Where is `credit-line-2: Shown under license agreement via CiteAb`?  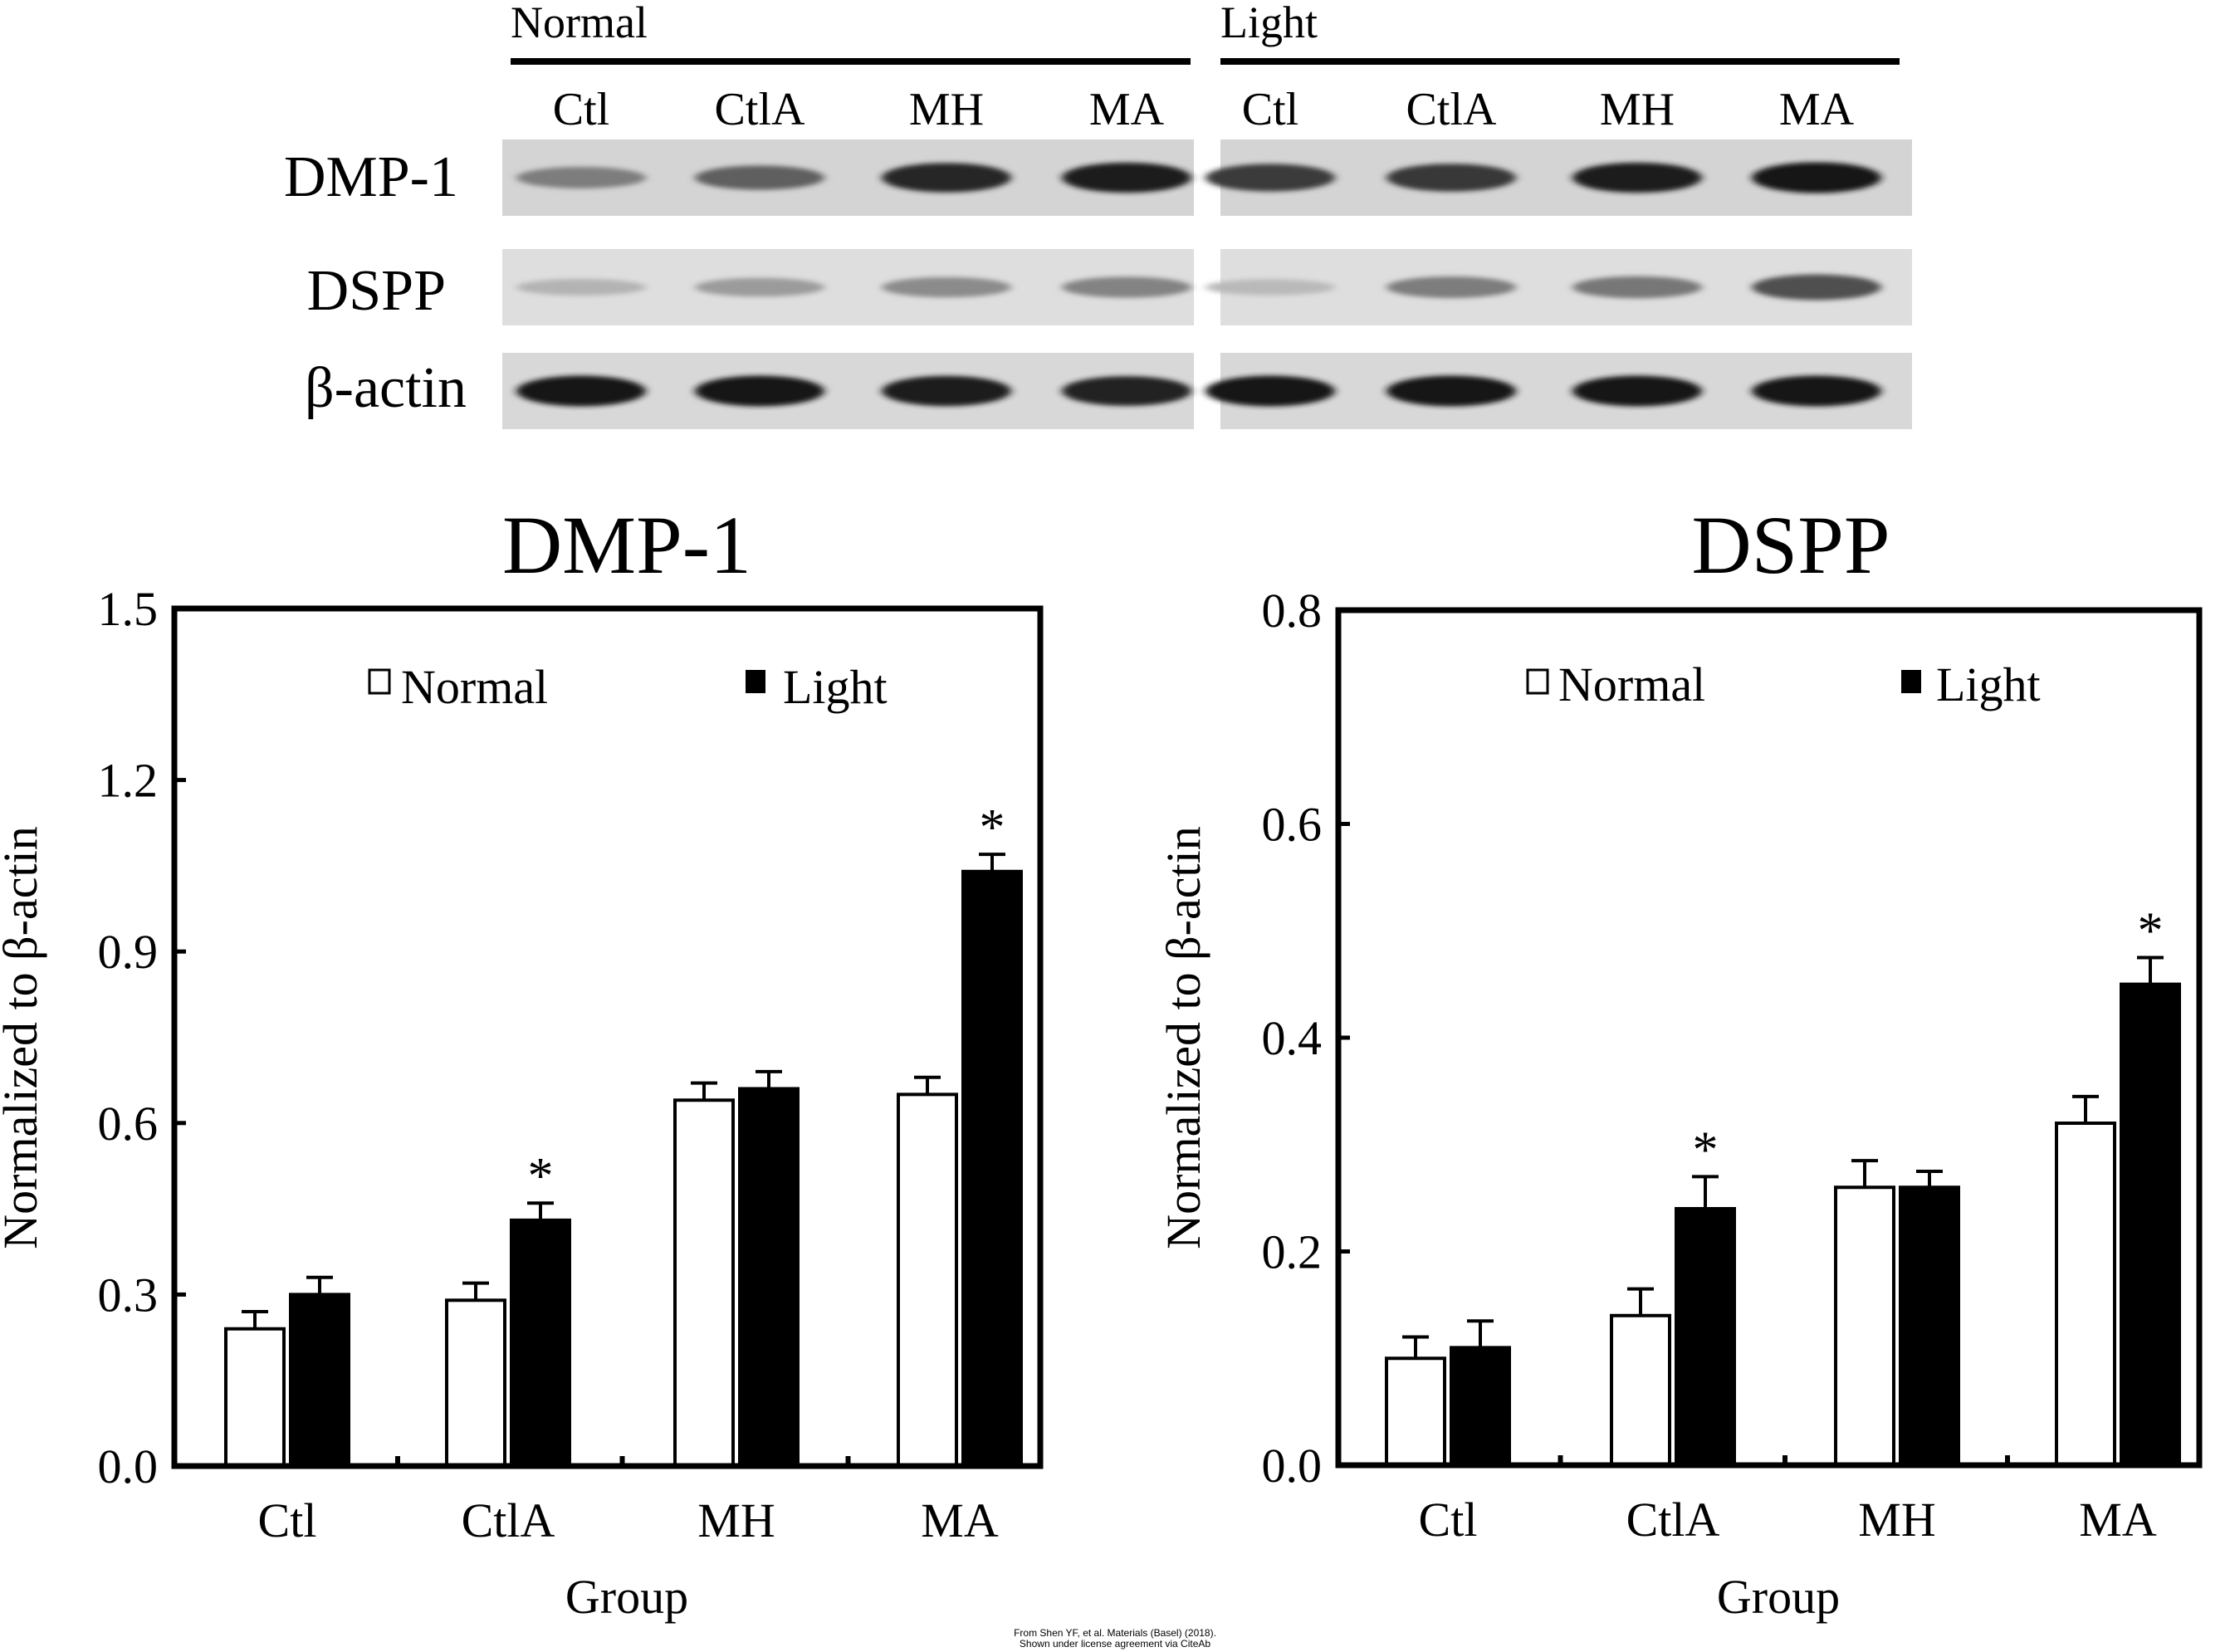
credit-line-2: Shown under license agreement via CiteAb is located at coordinates (1115, 1644).